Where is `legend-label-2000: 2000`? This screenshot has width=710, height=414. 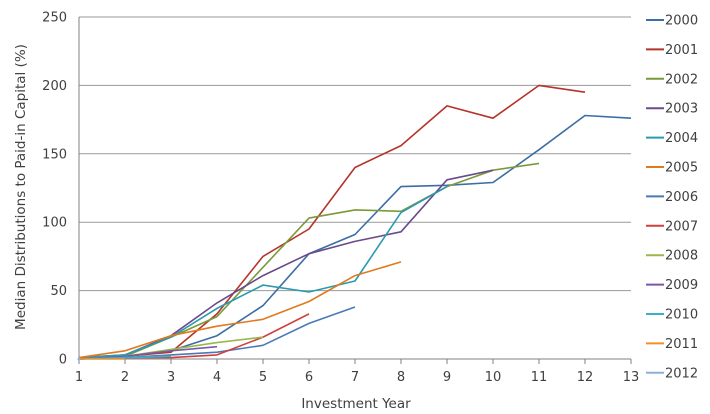
legend-label-2000: 2000 is located at coordinates (681, 21).